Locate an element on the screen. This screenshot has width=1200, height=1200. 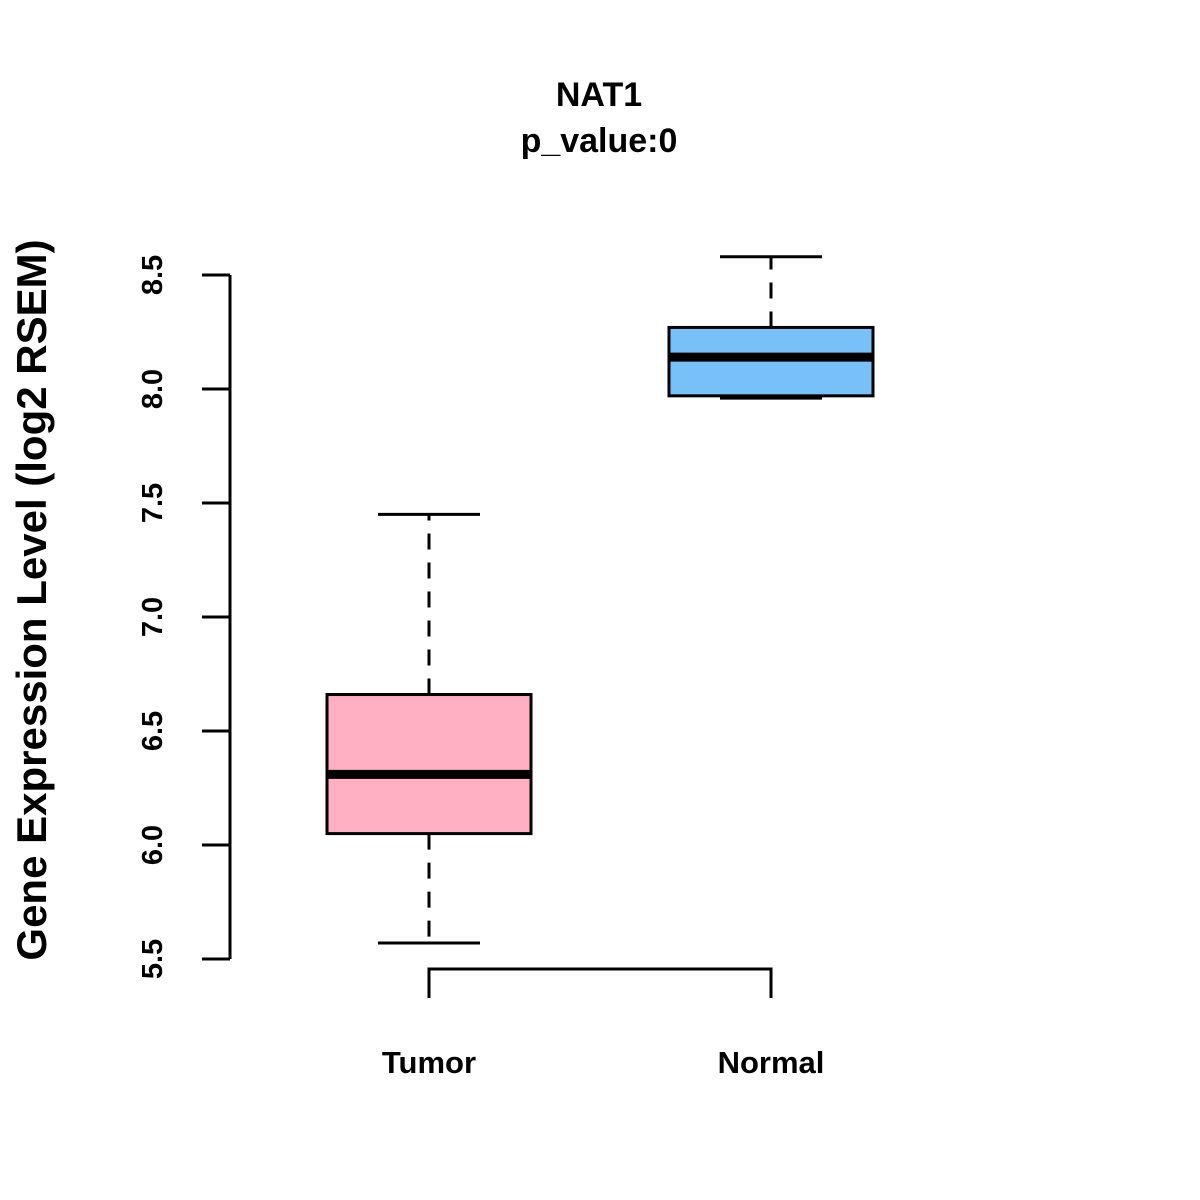
y-axis-label: Gene Expression Level (log2 RSEM) is located at coordinates (31, 599).